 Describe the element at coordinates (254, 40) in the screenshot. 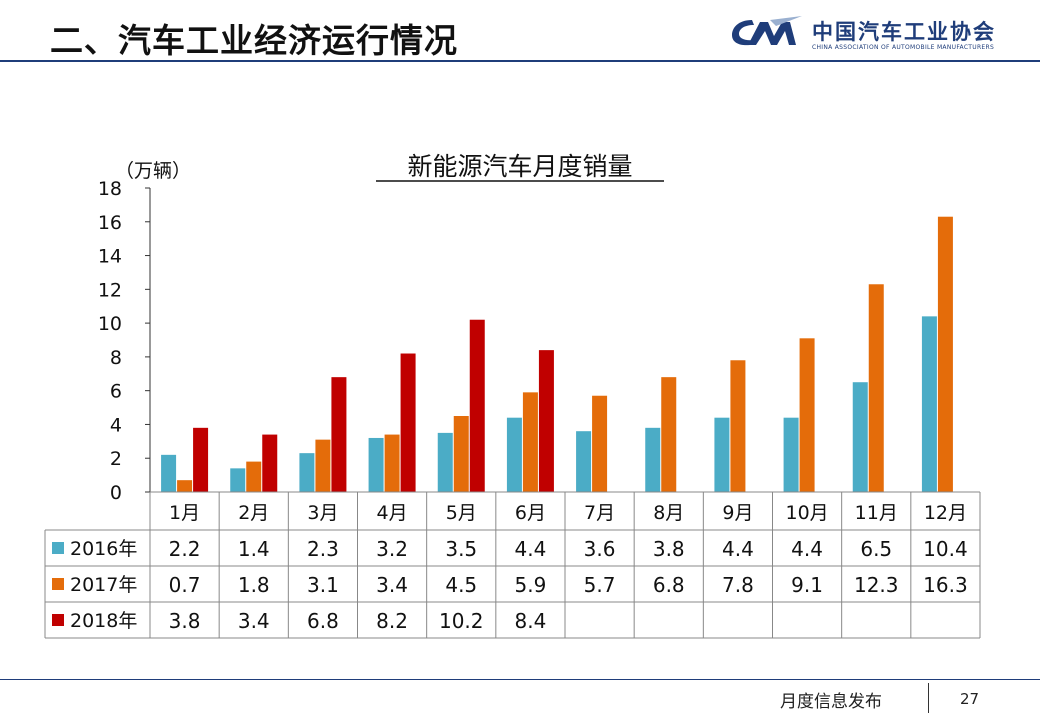

I see `slide-title: 二、汽车工业经济运行情况` at that location.